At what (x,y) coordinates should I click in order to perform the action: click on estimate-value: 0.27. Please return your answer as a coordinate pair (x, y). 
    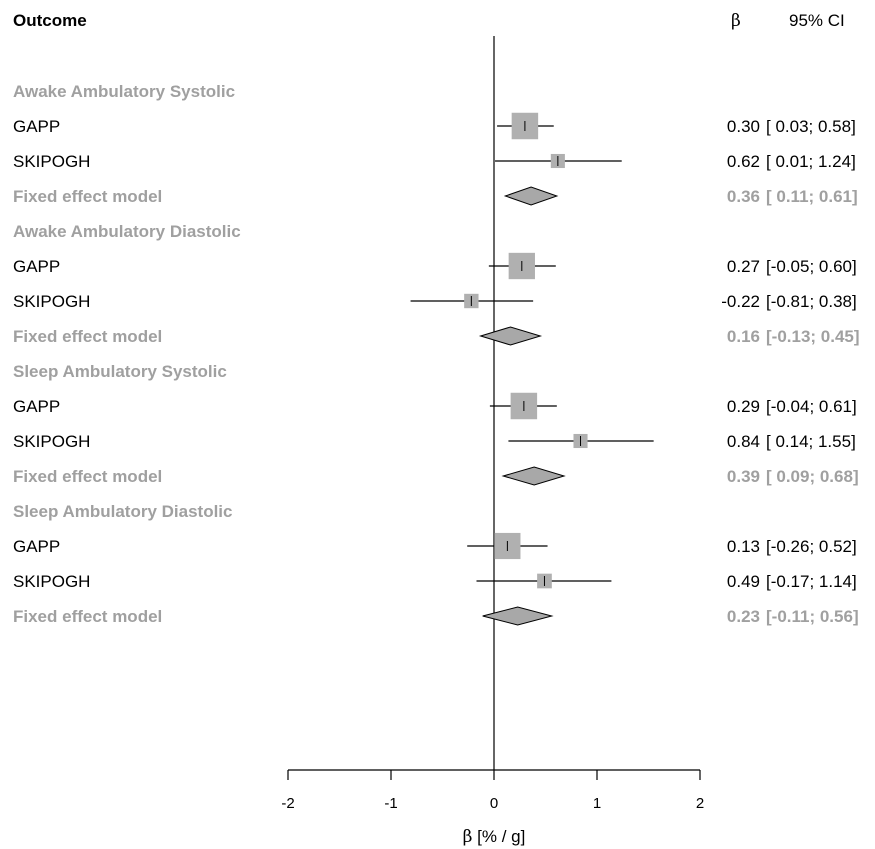
    Looking at the image, I should click on (743, 266).